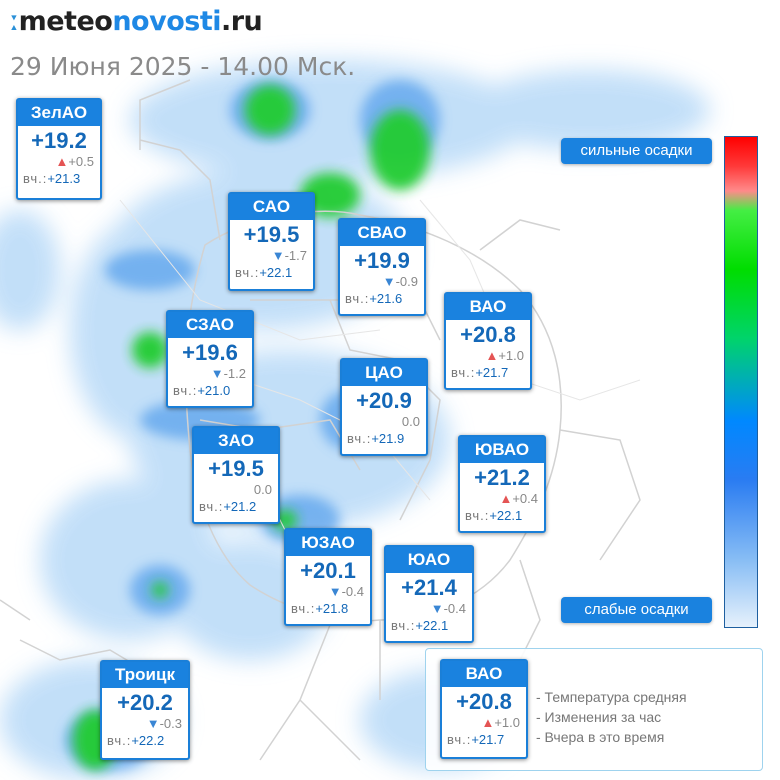  What do you see at coordinates (236, 441) in the screenshot?
I see `district-name: ЗАО` at bounding box center [236, 441].